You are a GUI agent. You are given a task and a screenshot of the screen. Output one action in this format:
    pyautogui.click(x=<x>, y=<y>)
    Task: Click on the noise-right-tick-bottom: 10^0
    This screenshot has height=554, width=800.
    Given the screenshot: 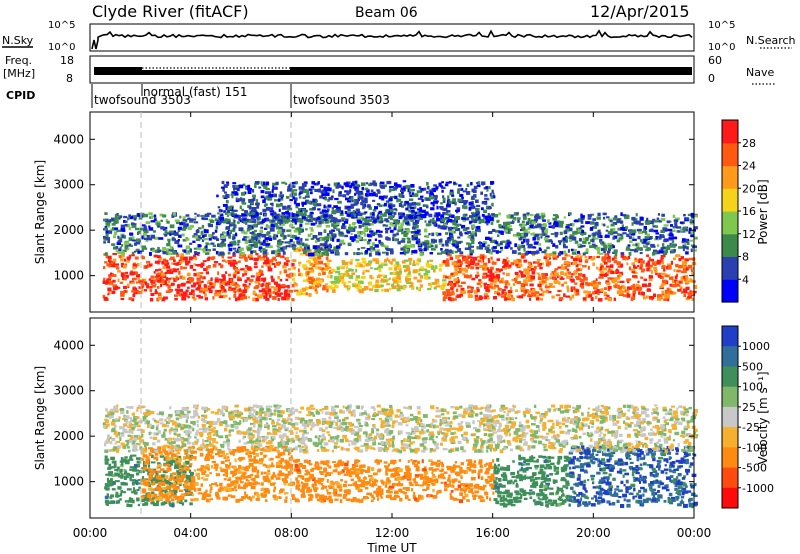 What is the action you would take?
    pyautogui.click(x=721, y=47)
    